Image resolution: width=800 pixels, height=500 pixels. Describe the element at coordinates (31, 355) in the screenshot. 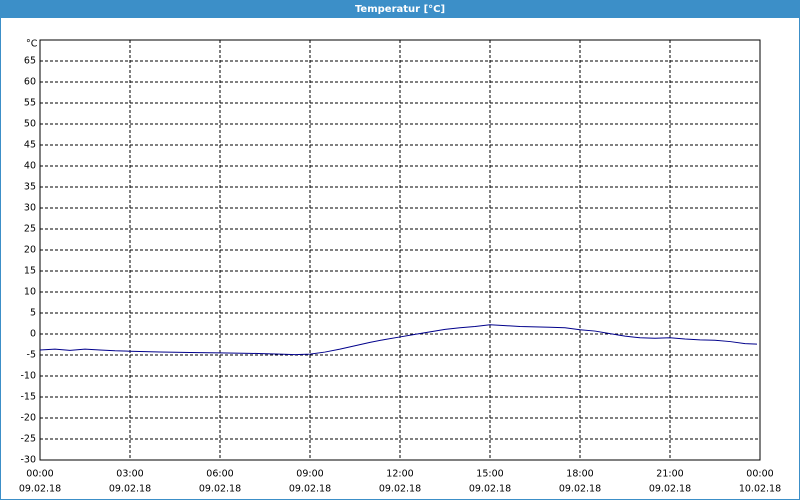

I see `y-tick-label: -5` at that location.